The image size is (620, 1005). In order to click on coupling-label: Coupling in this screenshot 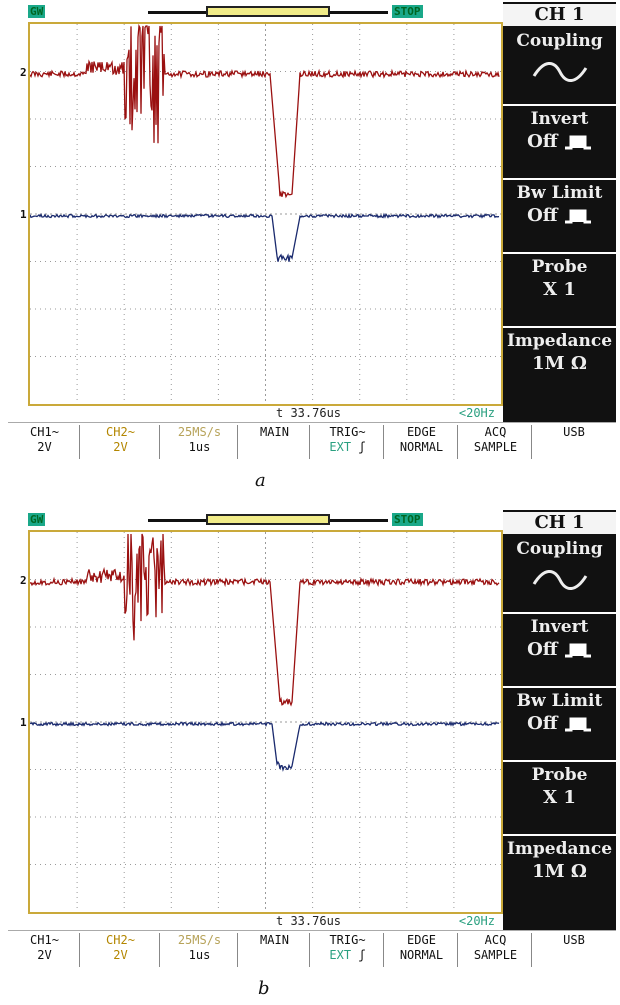, I will do `click(559, 41)`.